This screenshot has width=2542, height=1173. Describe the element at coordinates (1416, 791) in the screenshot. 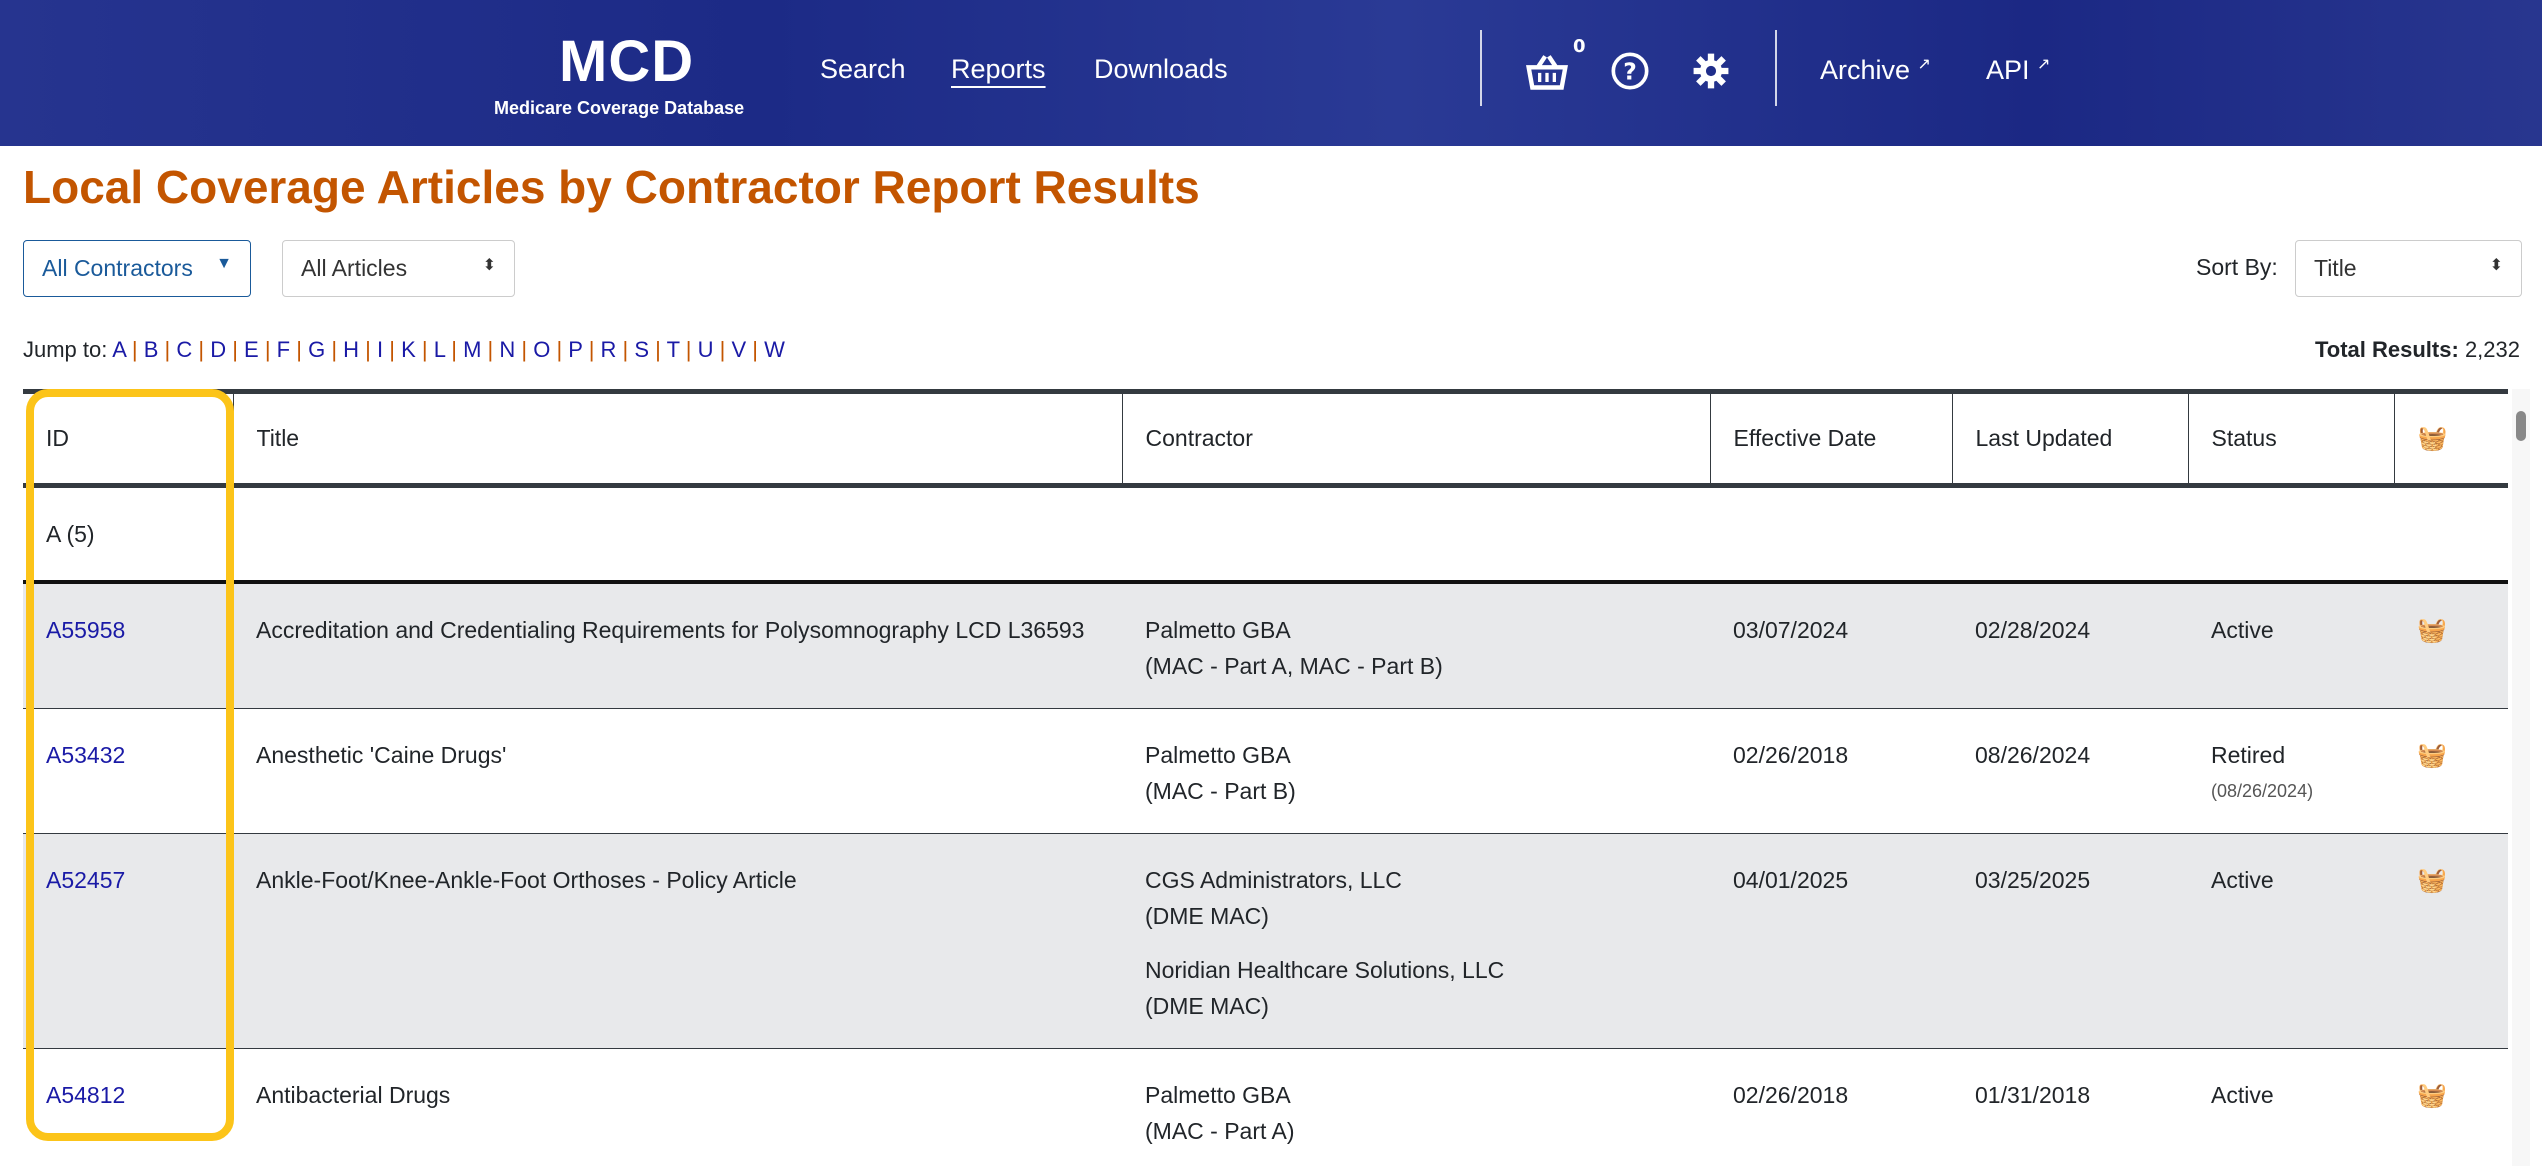

I see `contractor-type: (MAC - Part B)` at that location.